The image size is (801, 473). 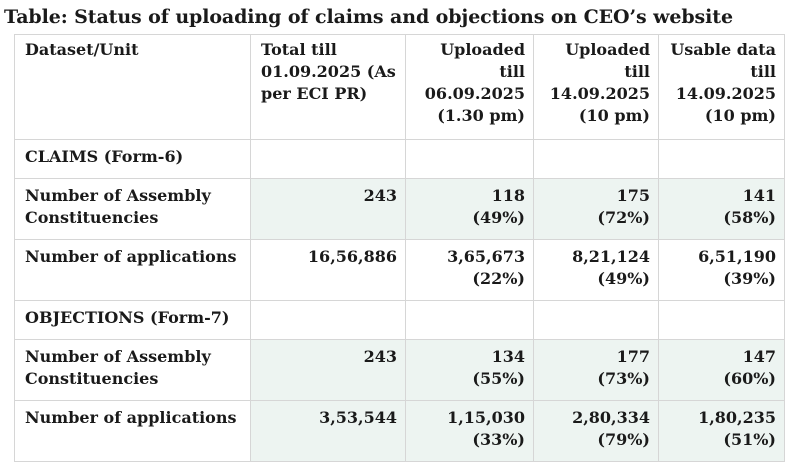 What do you see at coordinates (508, 195) in the screenshot?
I see `value: 118` at bounding box center [508, 195].